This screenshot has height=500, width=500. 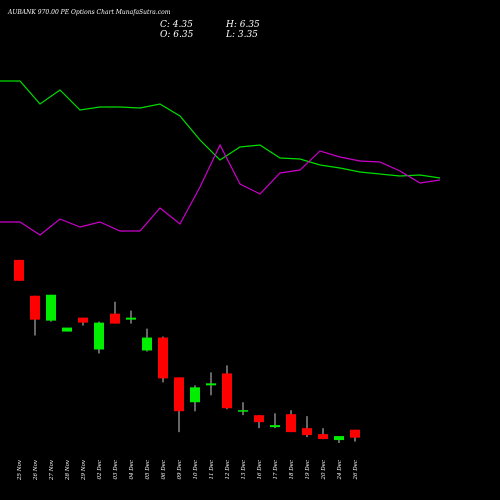 I want to click on x-tick-label: 26 Nov, so click(x=36, y=470).